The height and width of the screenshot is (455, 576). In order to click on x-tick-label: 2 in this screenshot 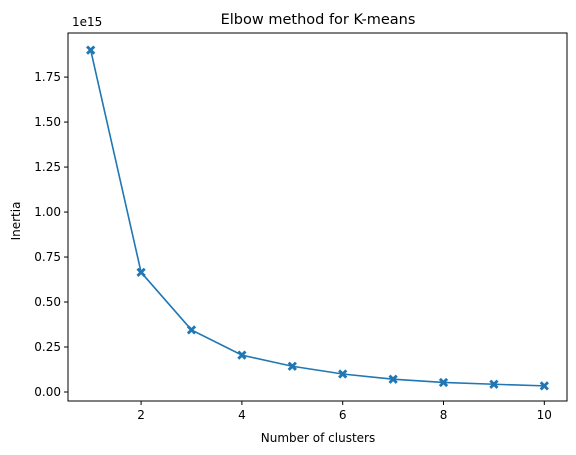, I will do `click(141, 415)`.